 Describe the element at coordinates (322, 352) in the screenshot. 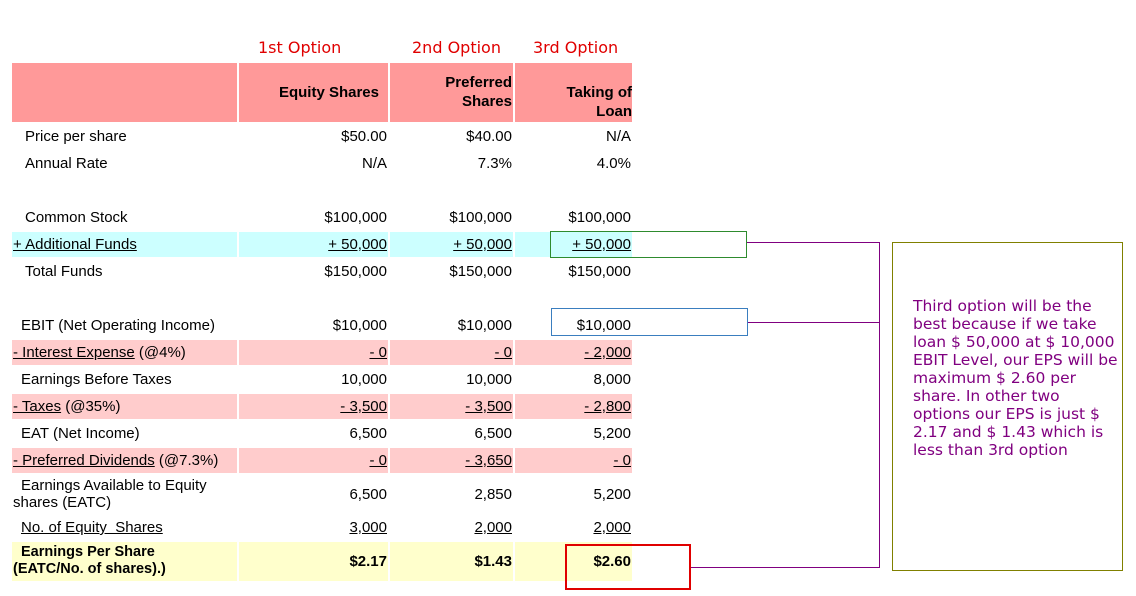

I see `band-interest-expense` at that location.